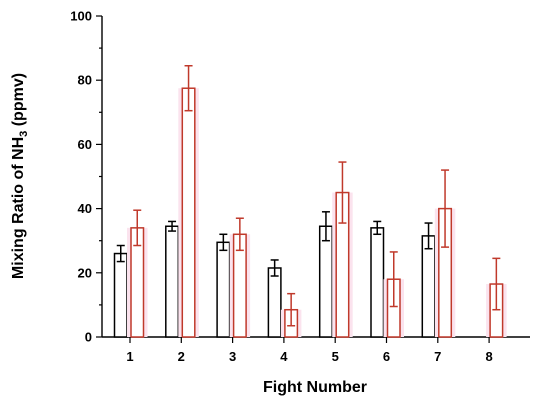  I want to click on y-tick-label: 0, so click(88, 337).